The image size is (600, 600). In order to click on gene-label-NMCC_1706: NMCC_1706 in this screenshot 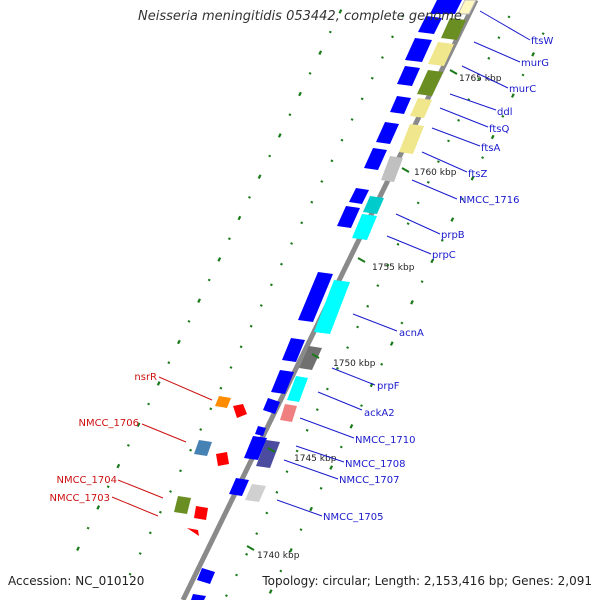, I will do `click(108, 423)`.